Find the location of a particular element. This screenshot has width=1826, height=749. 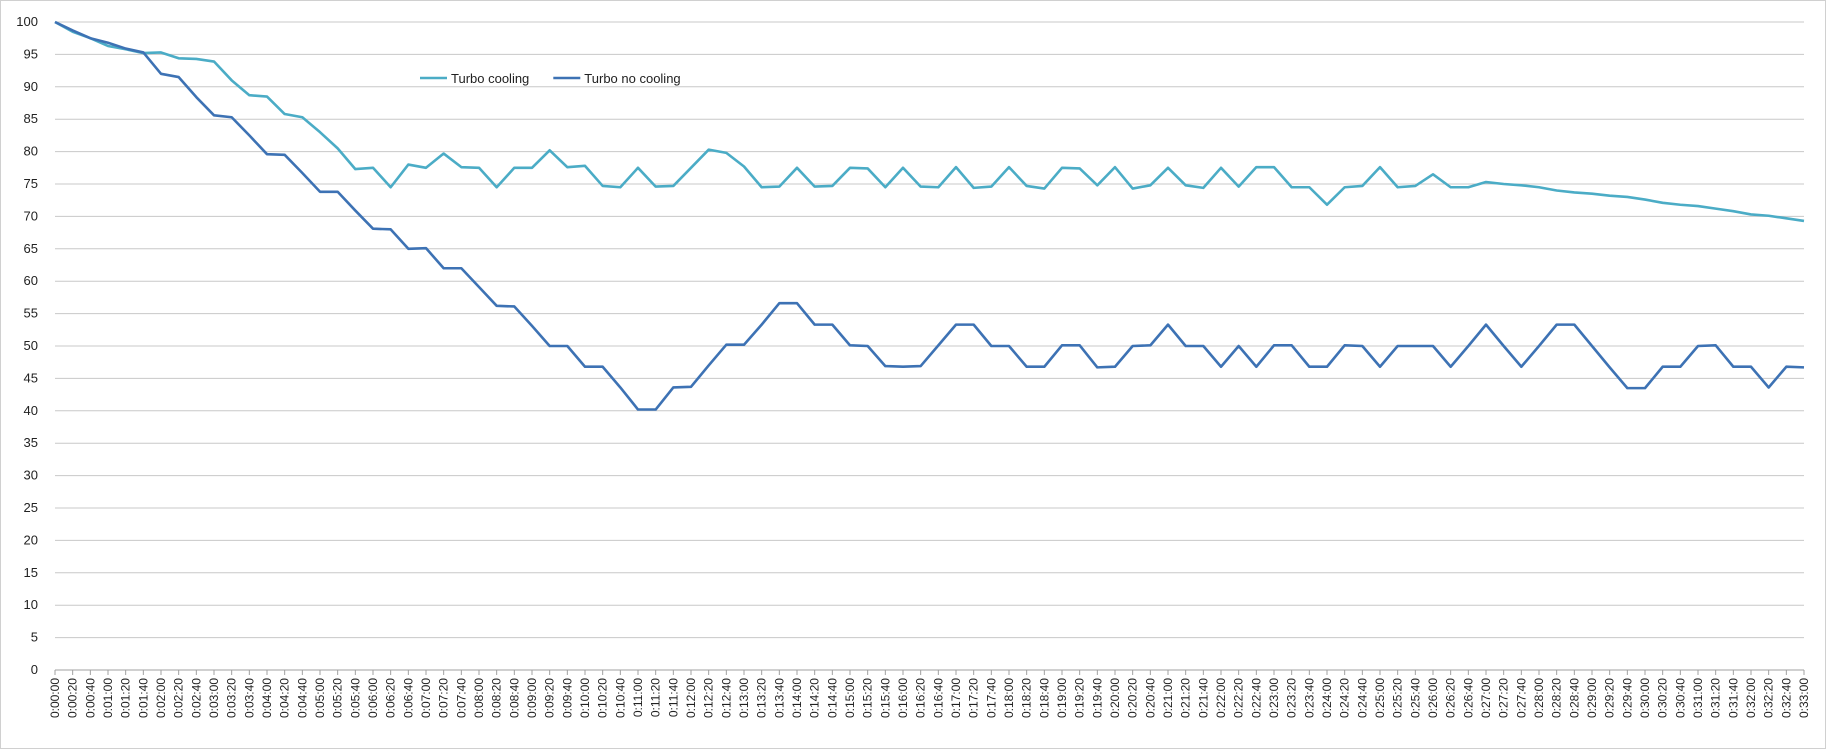

x-tick-label: 0:10:20 is located at coordinates (603, 698).